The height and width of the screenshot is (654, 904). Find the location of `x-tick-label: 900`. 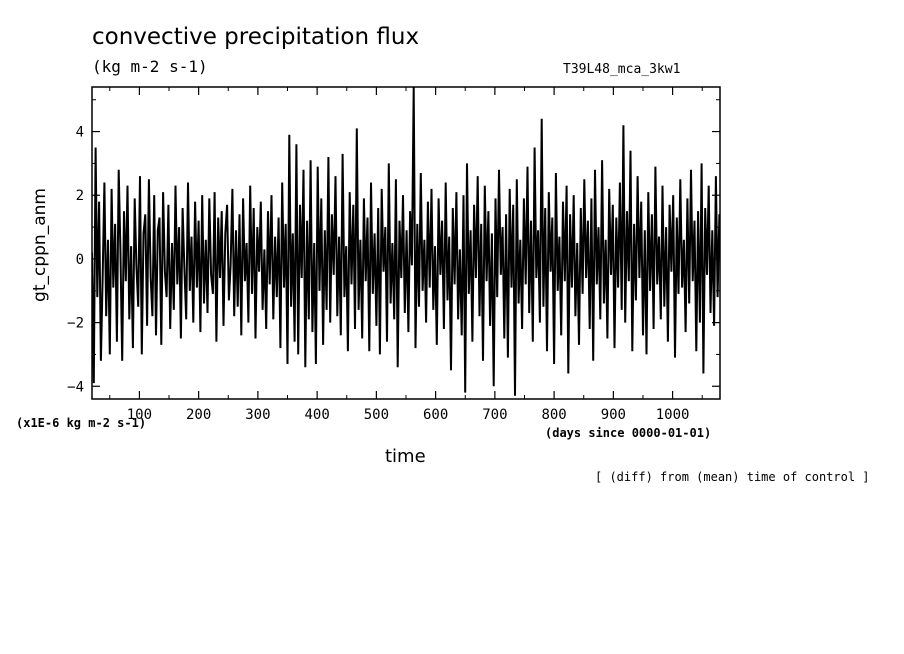

x-tick-label: 900 is located at coordinates (613, 415).